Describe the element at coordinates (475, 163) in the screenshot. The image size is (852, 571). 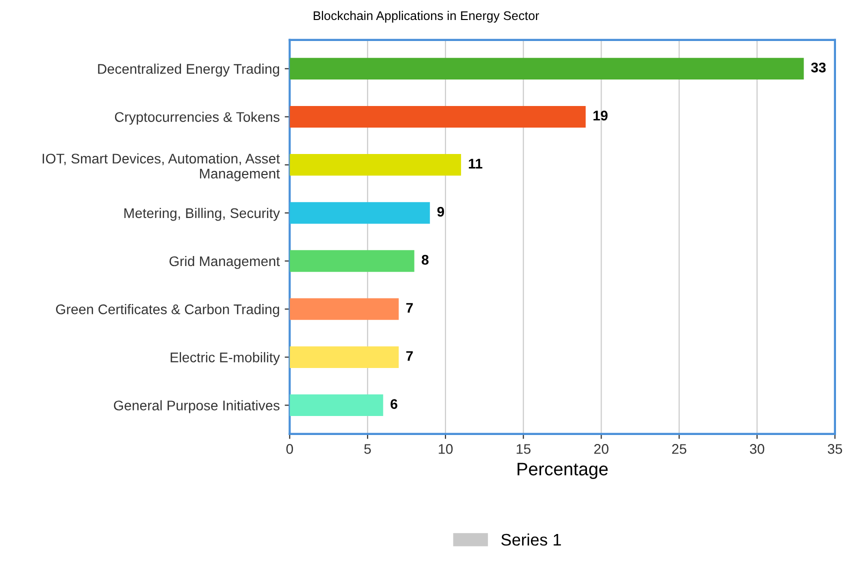
I see `data-label: 11` at that location.